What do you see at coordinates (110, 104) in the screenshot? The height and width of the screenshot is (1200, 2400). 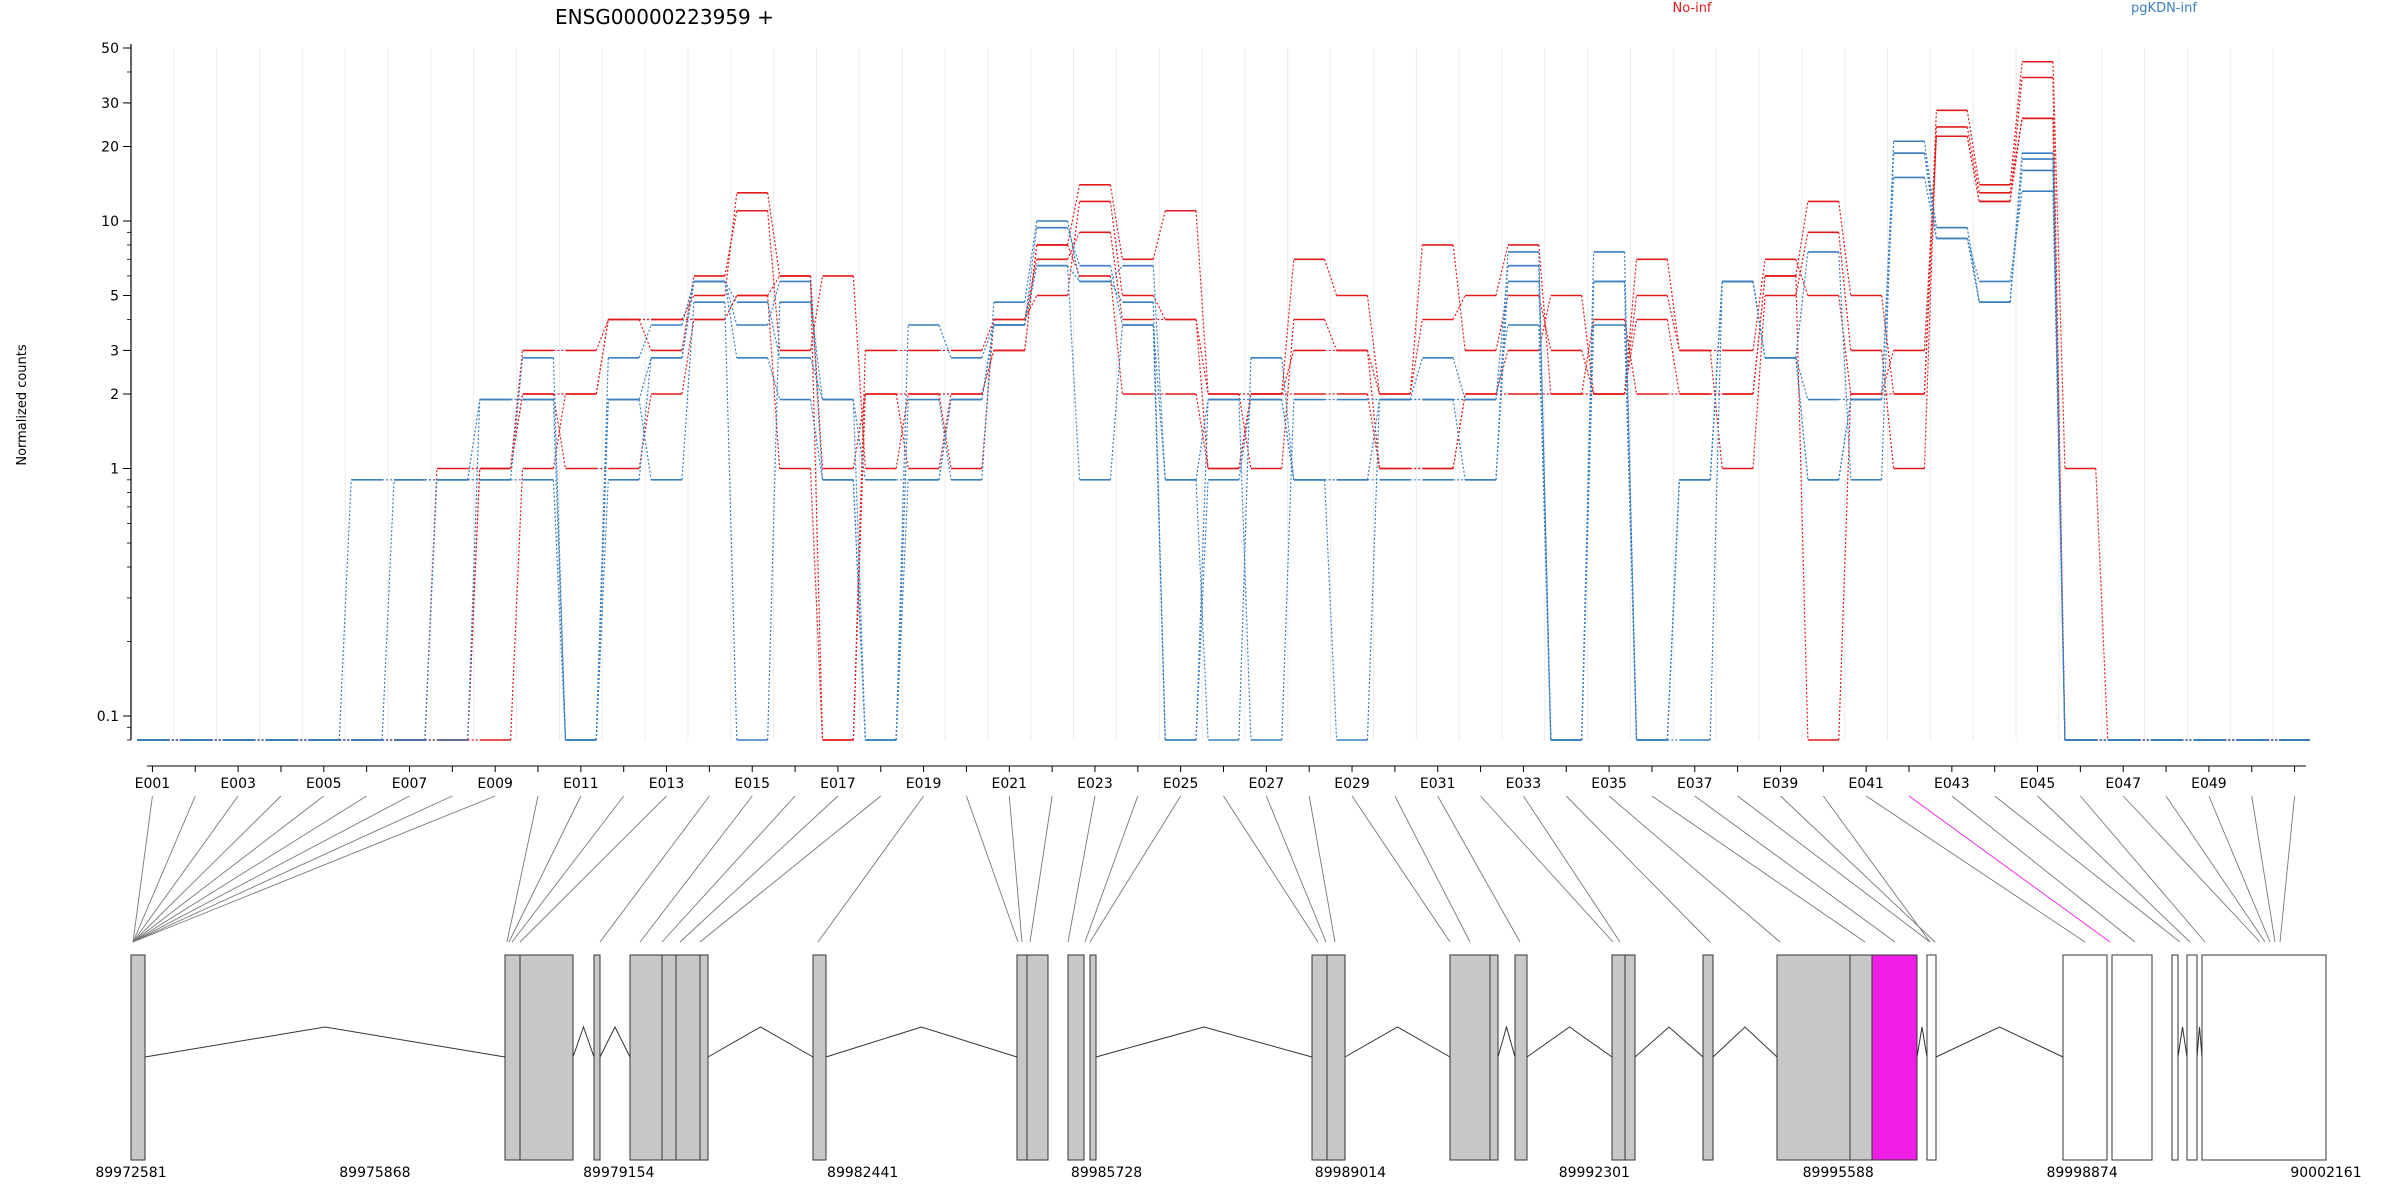 I see `y-tick-label: 30` at bounding box center [110, 104].